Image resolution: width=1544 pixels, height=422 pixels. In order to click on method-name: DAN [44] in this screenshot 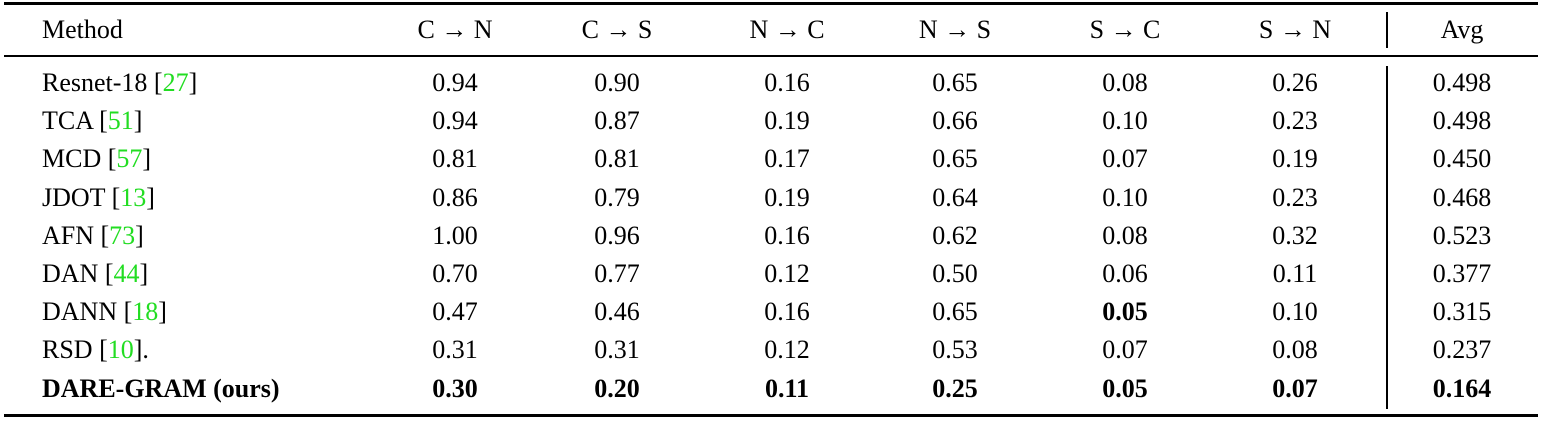, I will do `click(95, 274)`.